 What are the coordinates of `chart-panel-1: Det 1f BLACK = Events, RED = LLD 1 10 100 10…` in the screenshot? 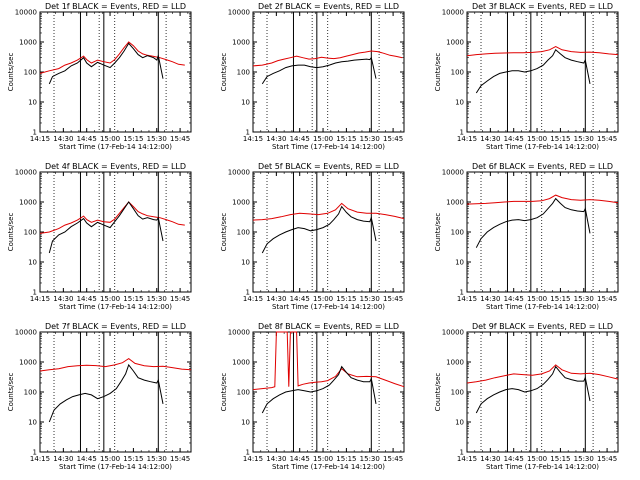 It's located at (99, 76).